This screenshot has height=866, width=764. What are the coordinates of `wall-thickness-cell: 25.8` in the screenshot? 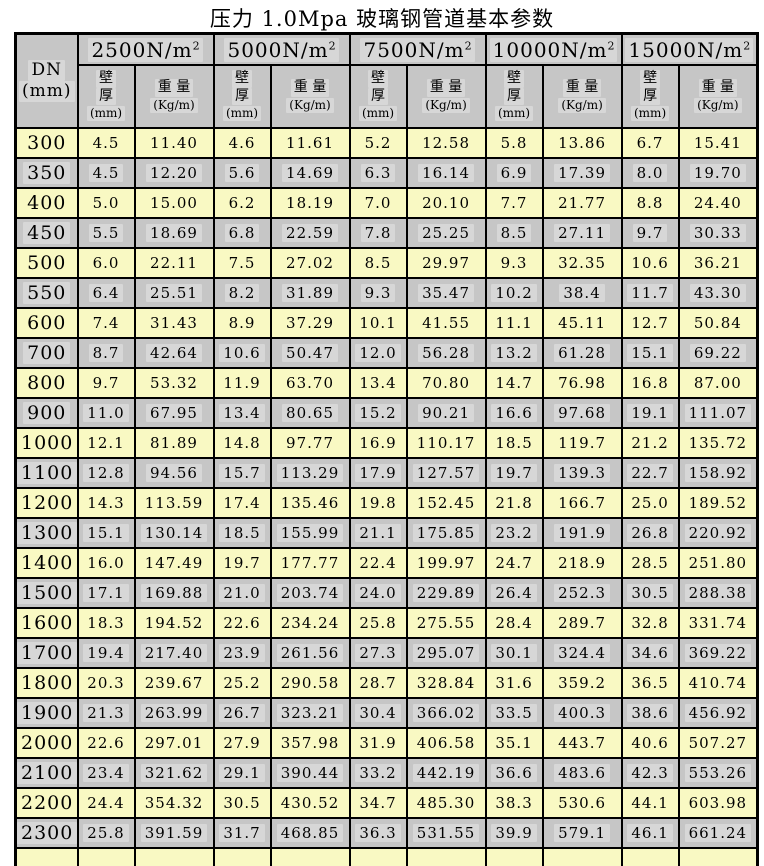 It's located at (378, 623).